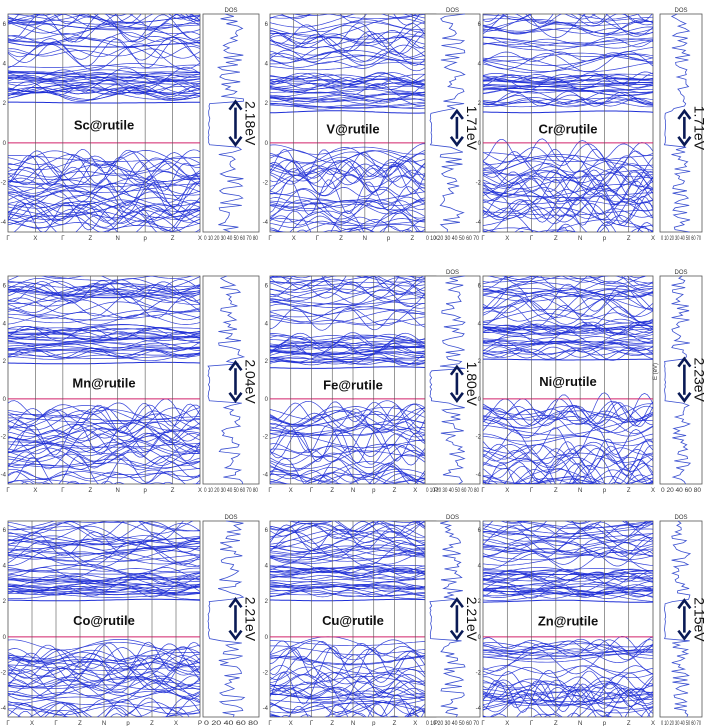 The height and width of the screenshot is (726, 704). I want to click on material-label: Co@rutile, so click(104, 620).